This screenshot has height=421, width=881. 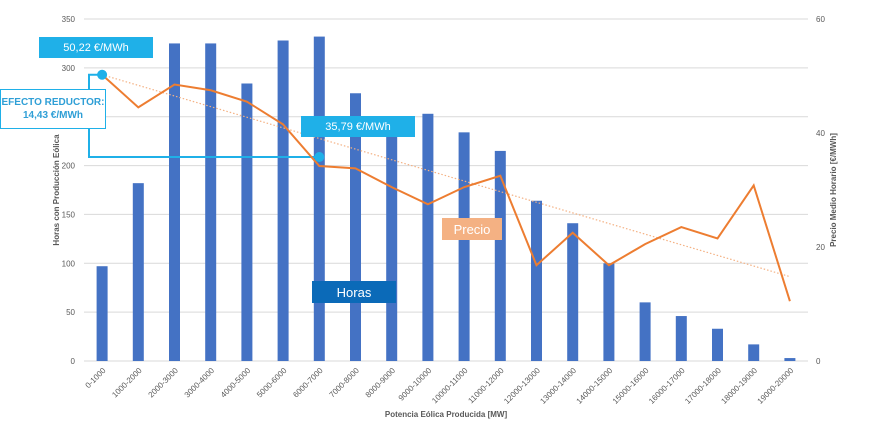 I want to click on y-right-tick-label: 40, so click(x=820, y=133).